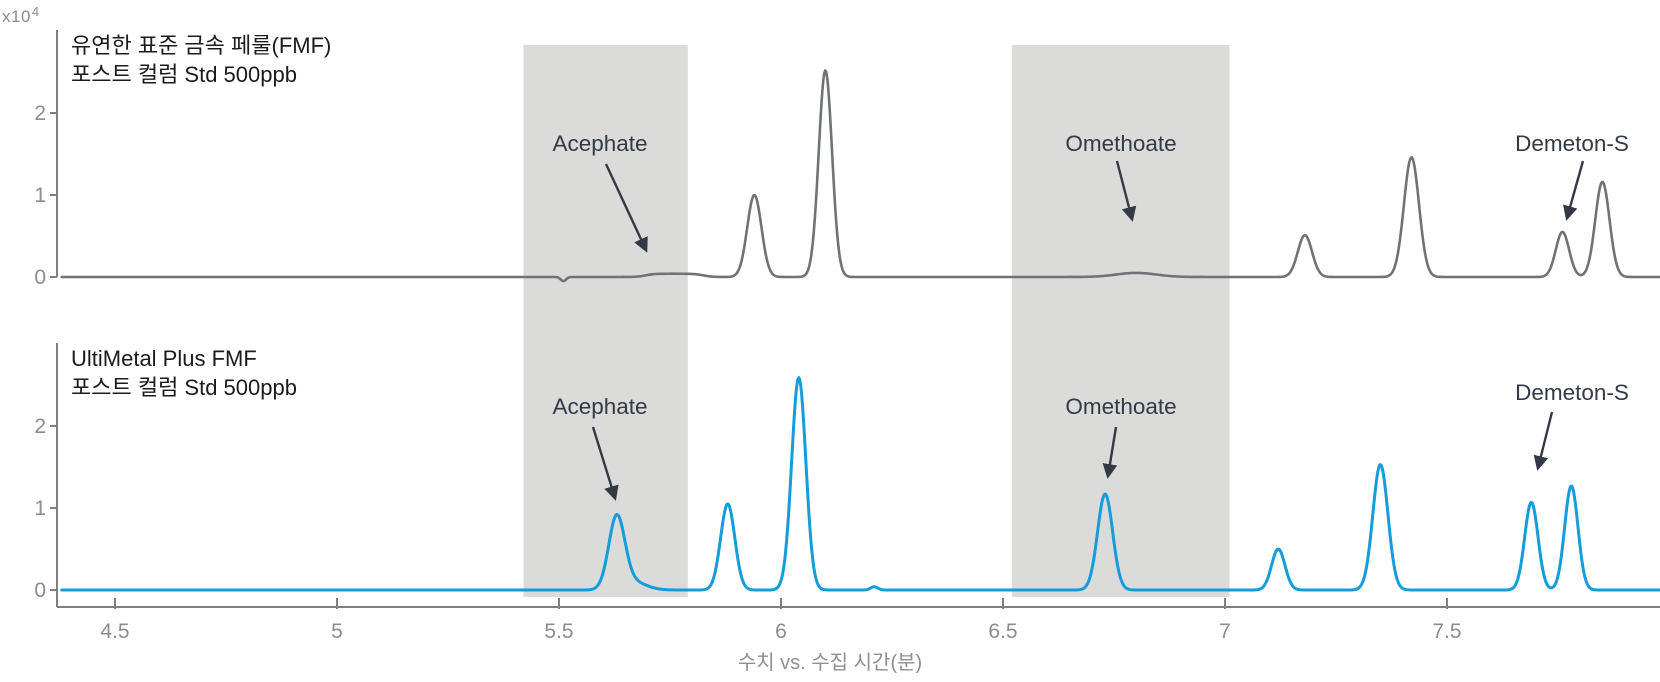 This screenshot has height=682, width=1660. I want to click on x-tick-label: 6, so click(781, 631).